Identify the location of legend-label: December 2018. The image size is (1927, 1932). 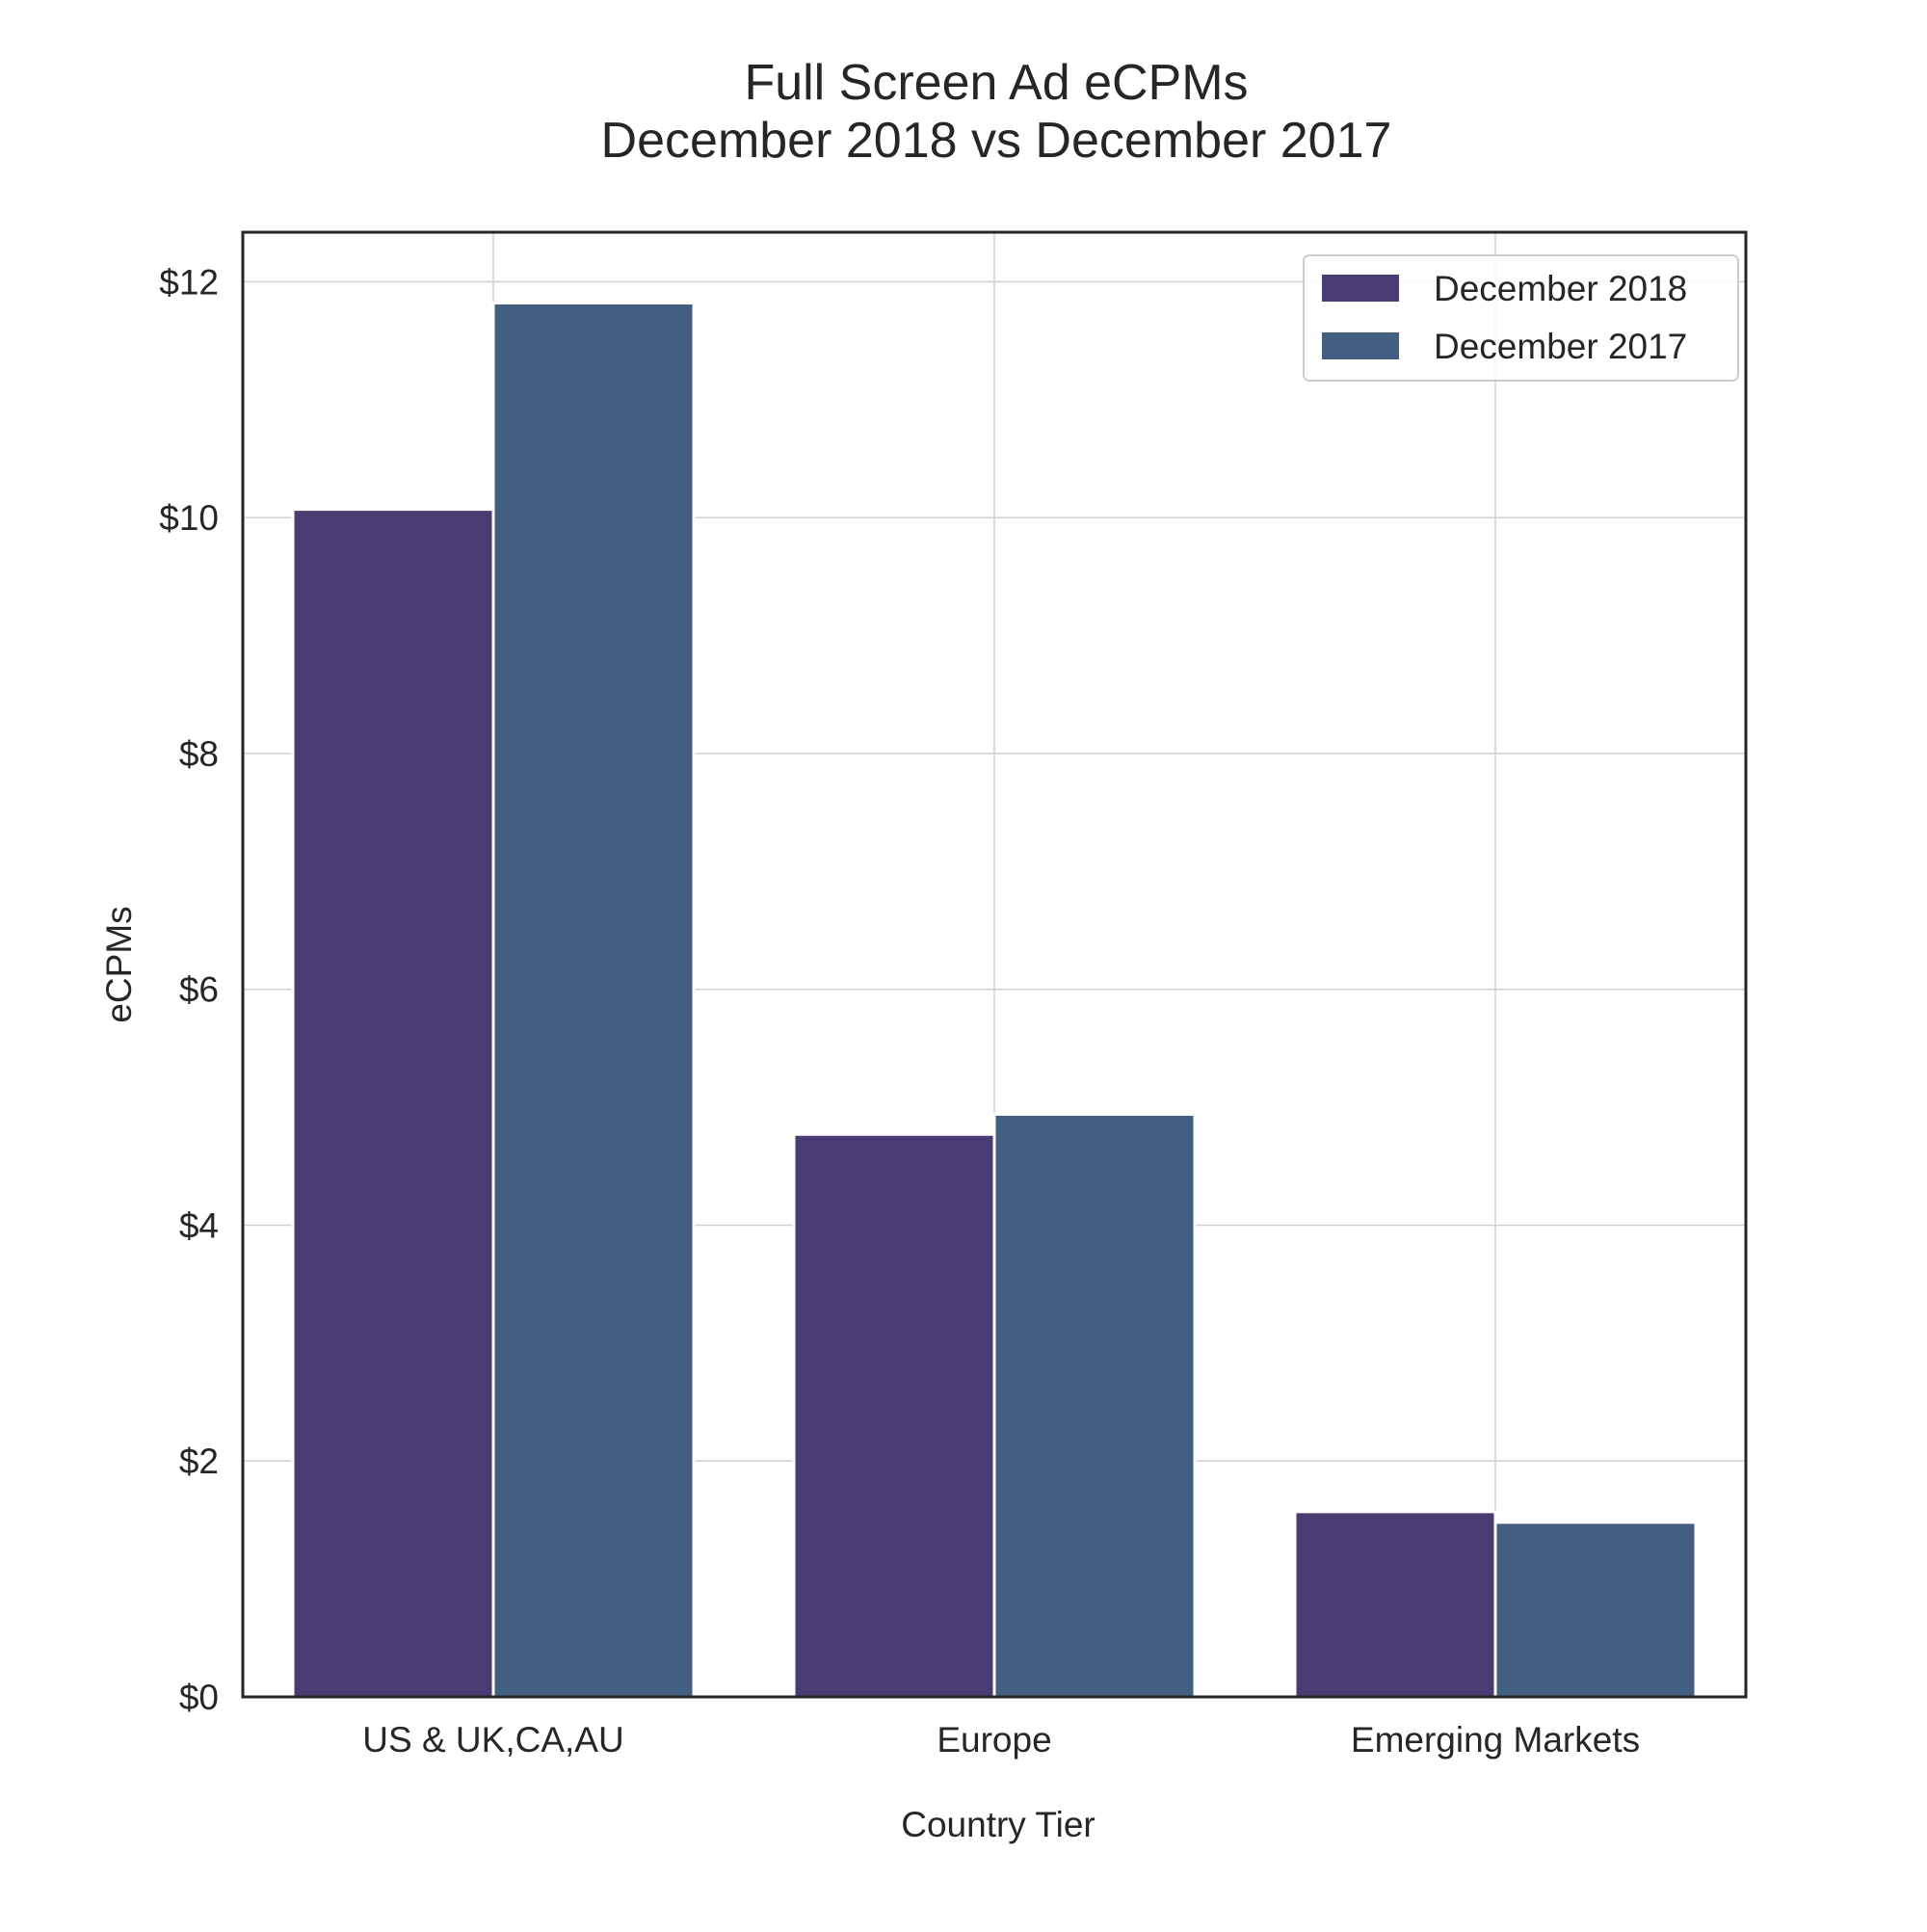
(1561, 288).